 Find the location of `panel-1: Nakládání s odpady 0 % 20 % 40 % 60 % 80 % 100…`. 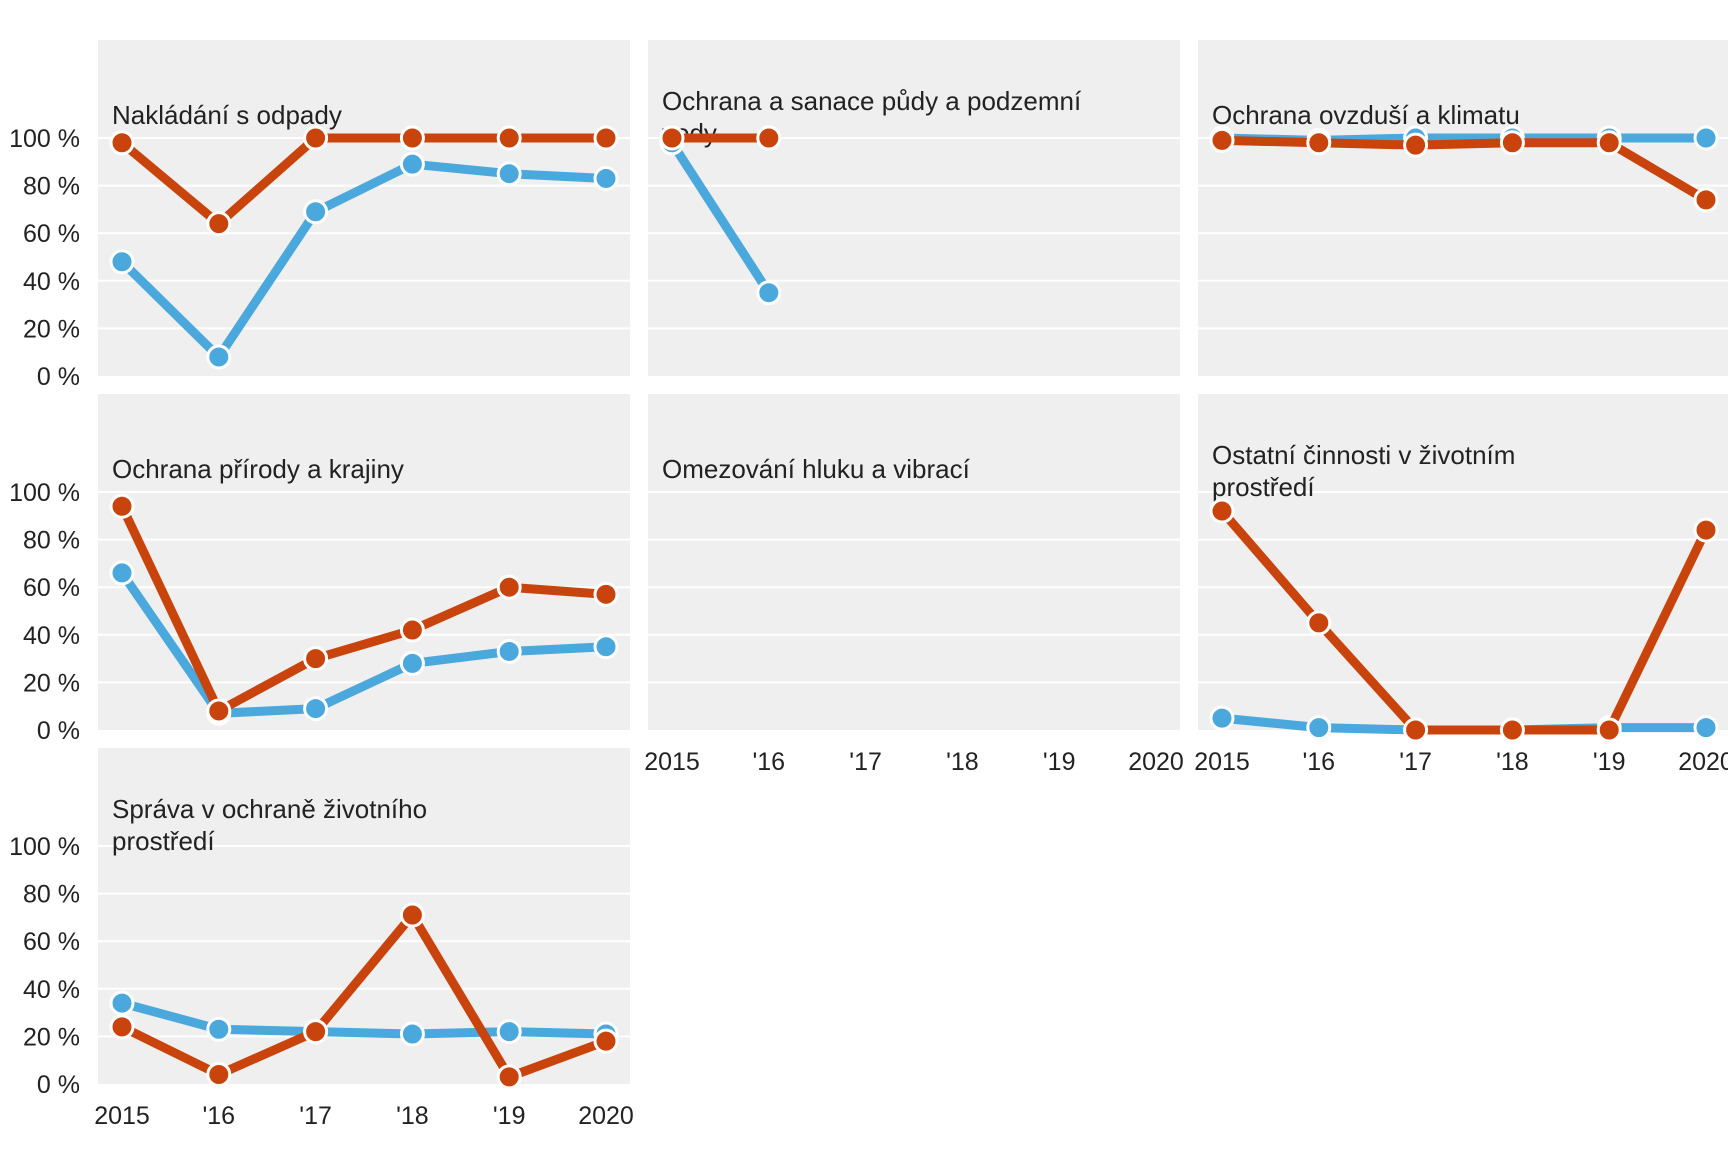

panel-1: Nakládání s odpady 0 % 20 % 40 % 60 % 80 % 100… is located at coordinates (319, 215).